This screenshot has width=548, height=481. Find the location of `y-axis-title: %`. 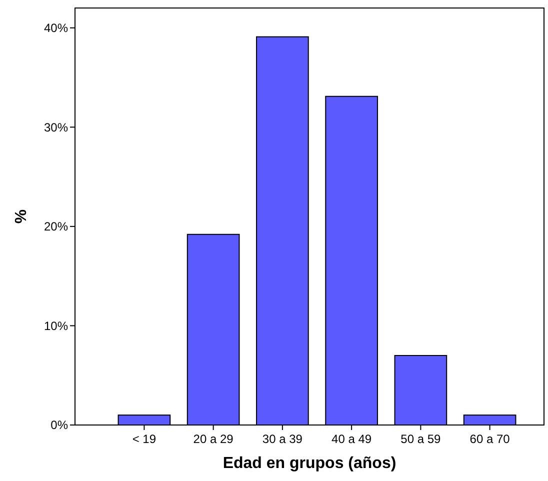

y-axis-title: % is located at coordinates (21, 216).